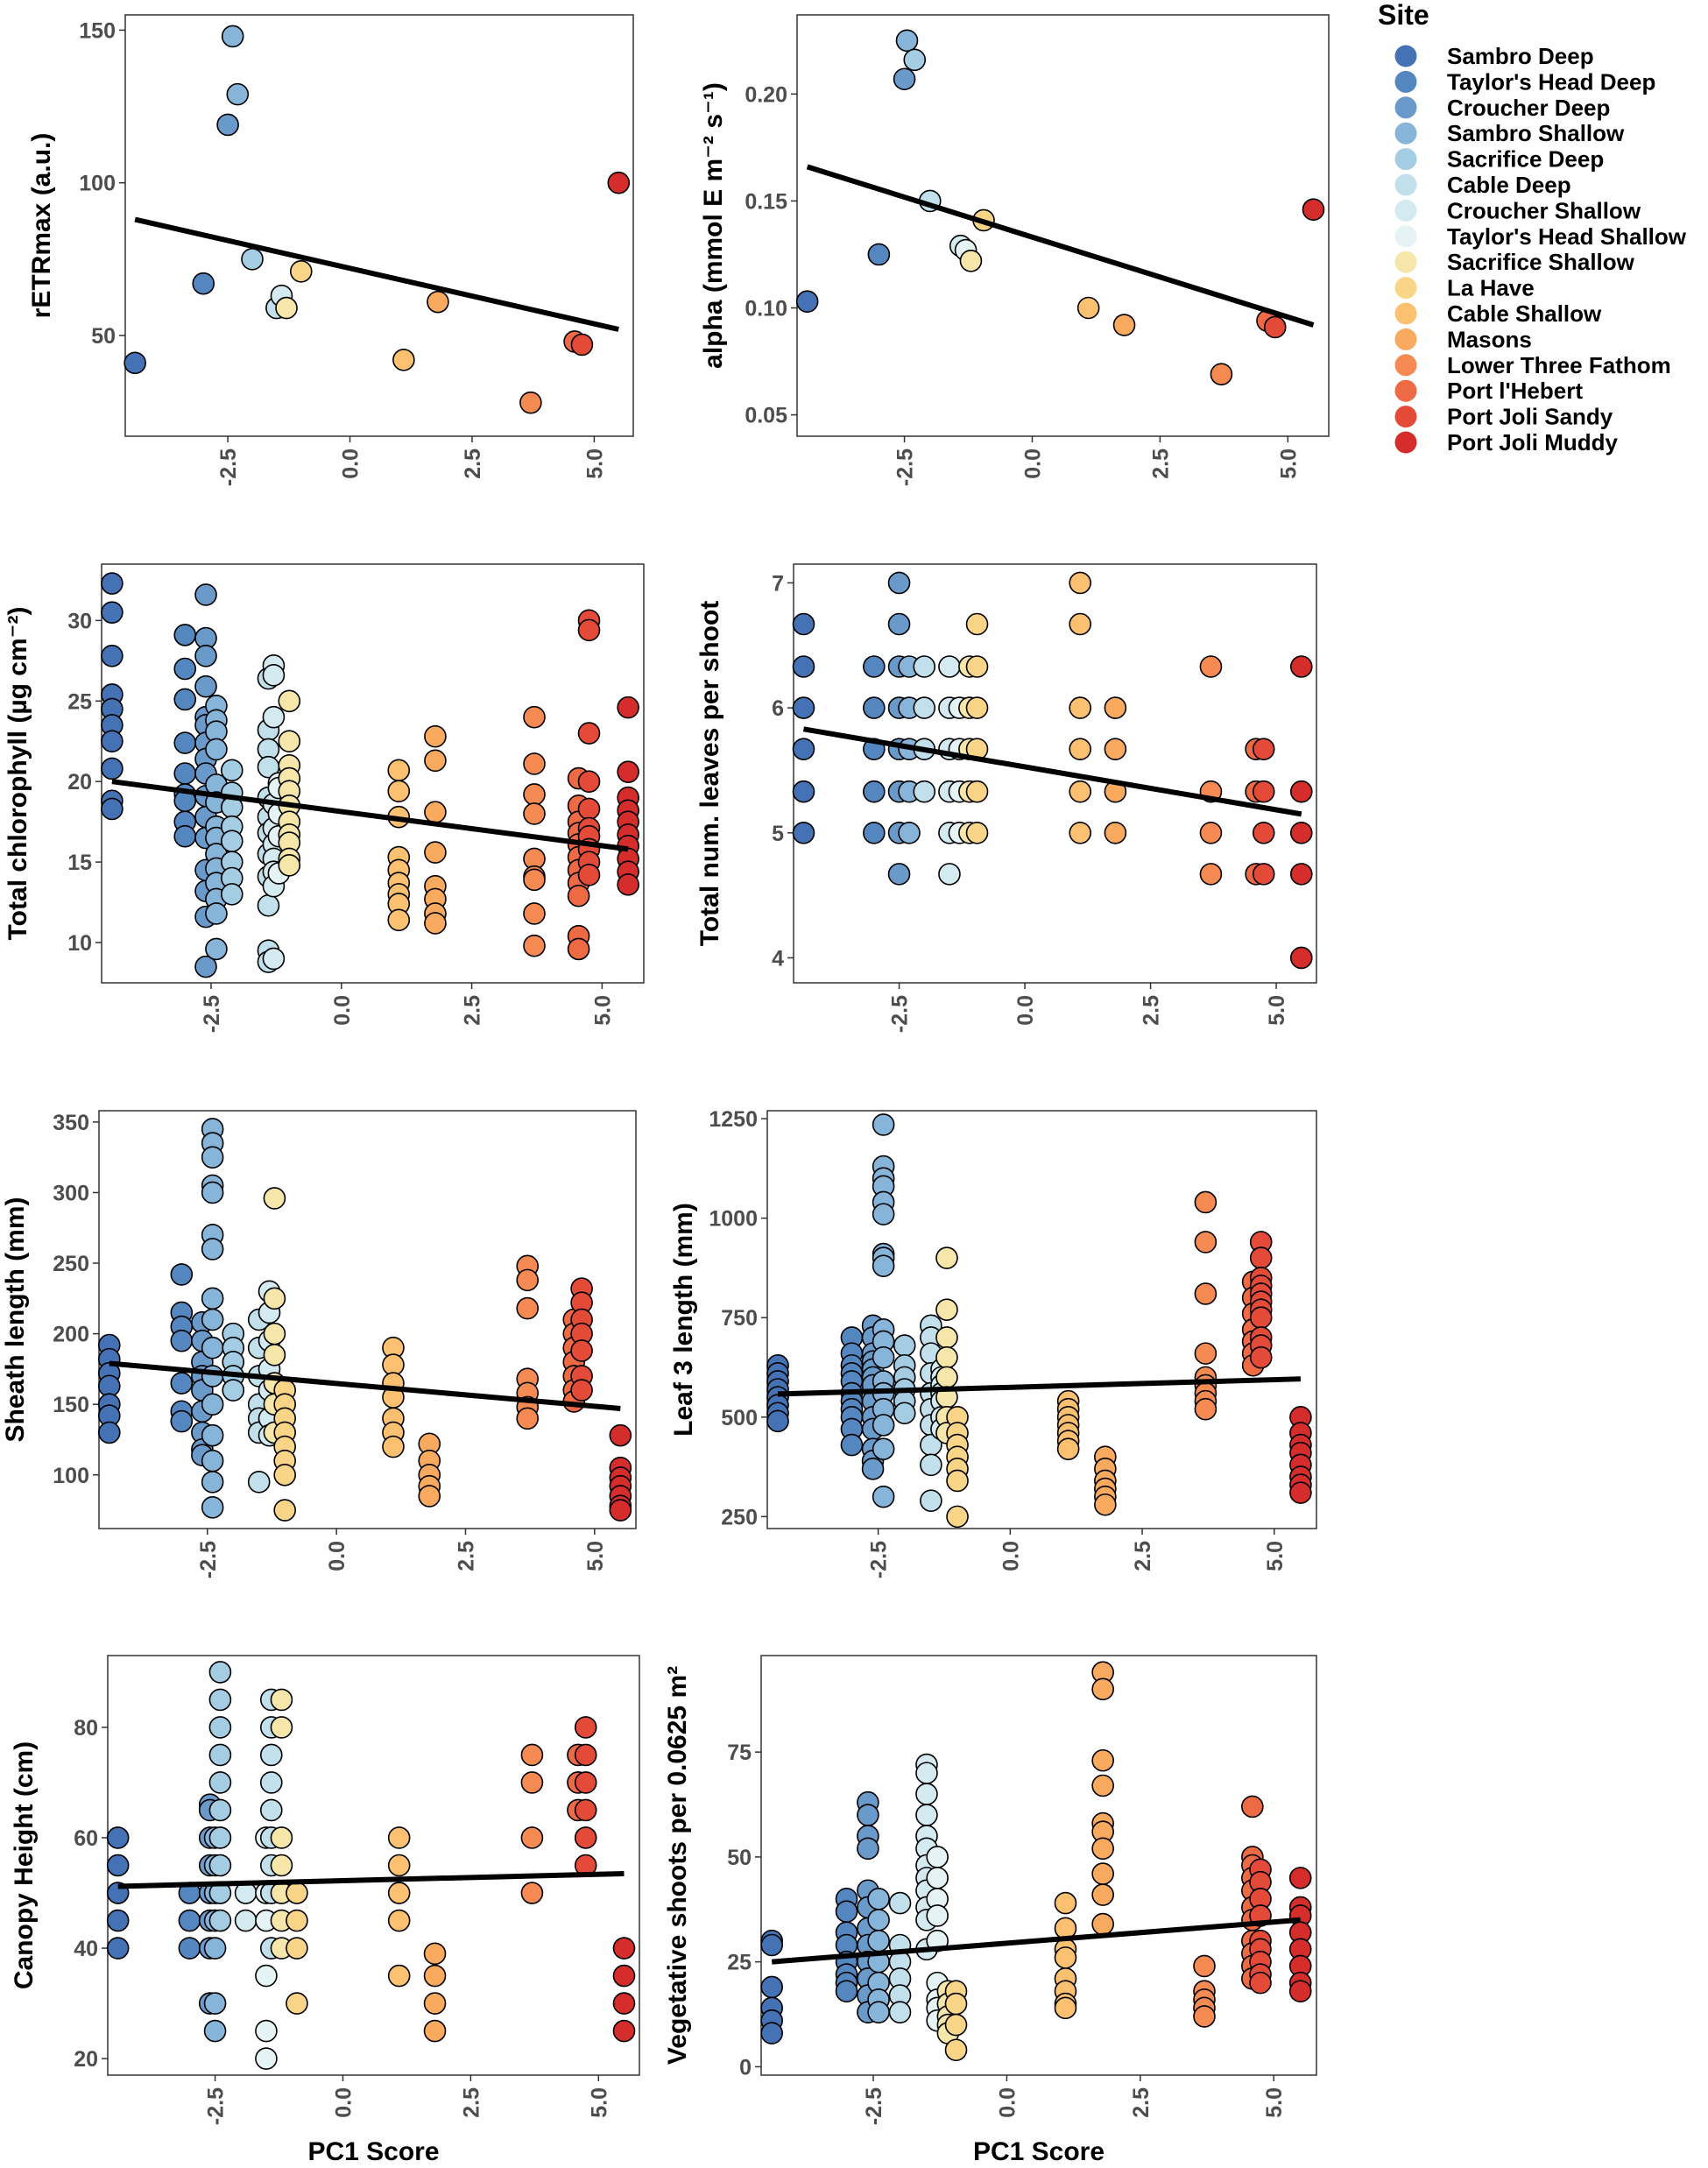 Image resolution: width=1708 pixels, height=2168 pixels. What do you see at coordinates (1540, 237) in the screenshot?
I see `legend-item: Taylor's Head Shallow` at bounding box center [1540, 237].